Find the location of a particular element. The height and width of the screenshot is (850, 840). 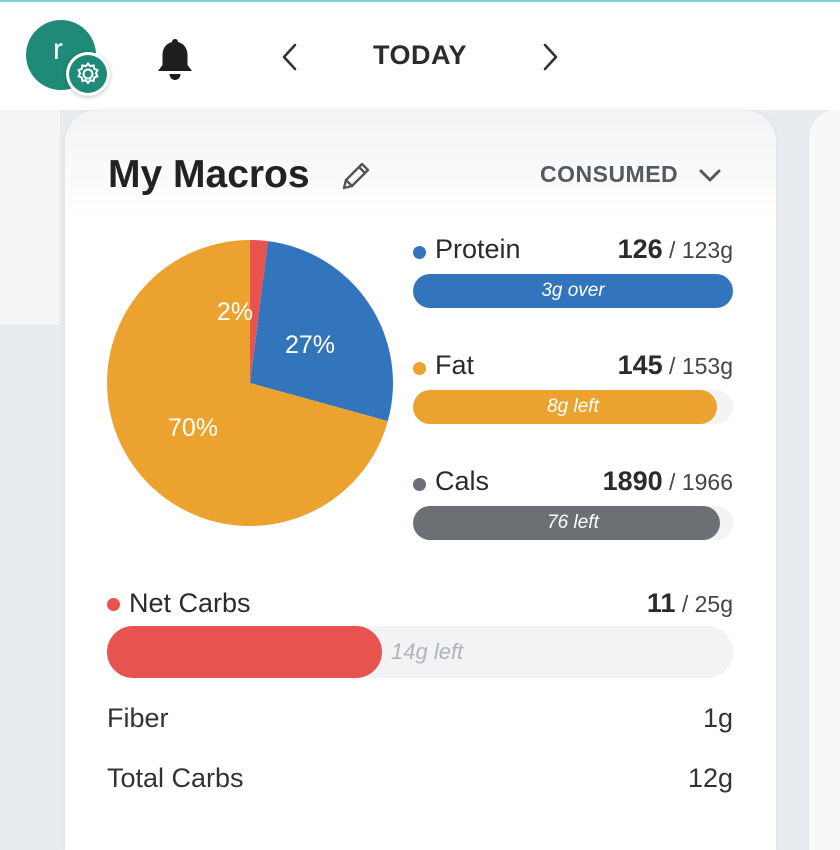

progress-track: 8g left is located at coordinates (573, 407).